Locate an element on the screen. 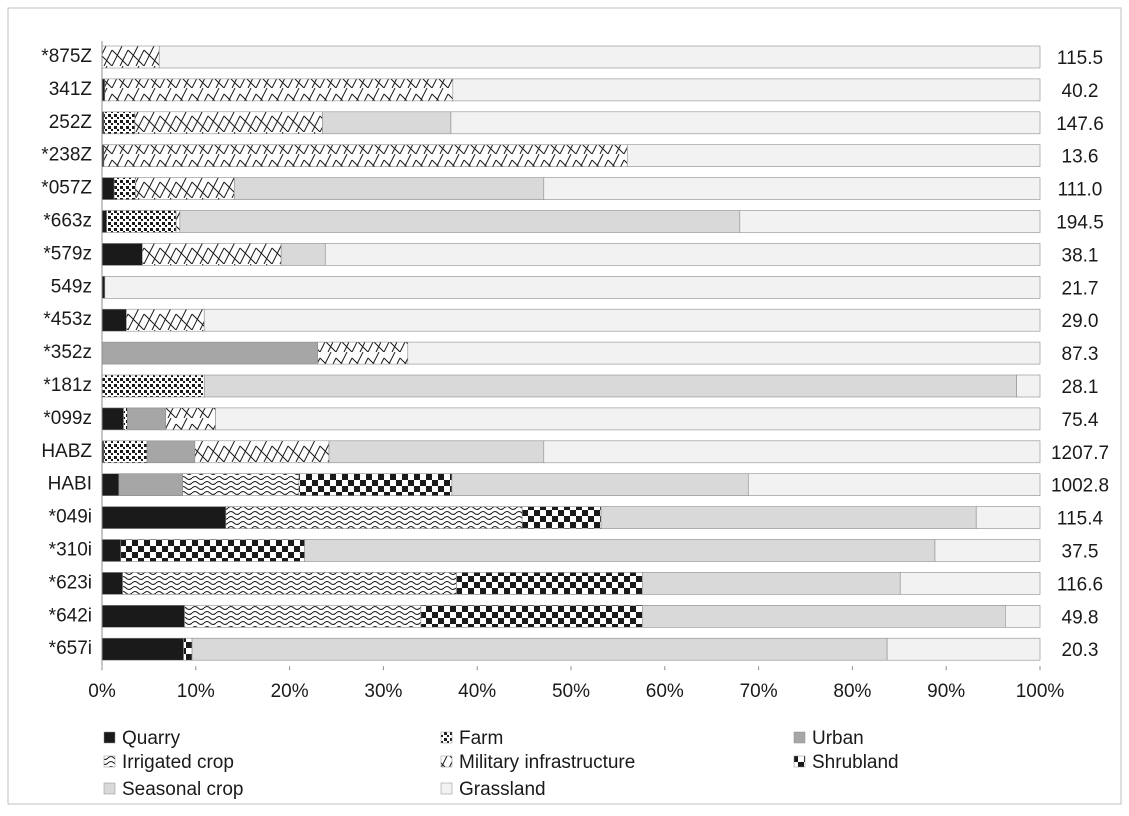 The width and height of the screenshot is (1129, 816). x-tick-label: 80% is located at coordinates (852, 691).